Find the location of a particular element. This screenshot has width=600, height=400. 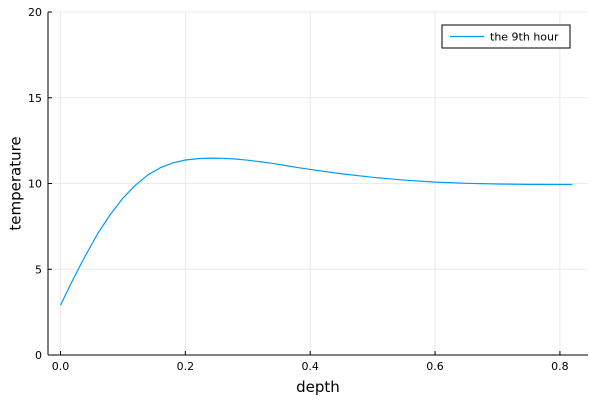

y-tick-label: 15 is located at coordinates (35, 98).